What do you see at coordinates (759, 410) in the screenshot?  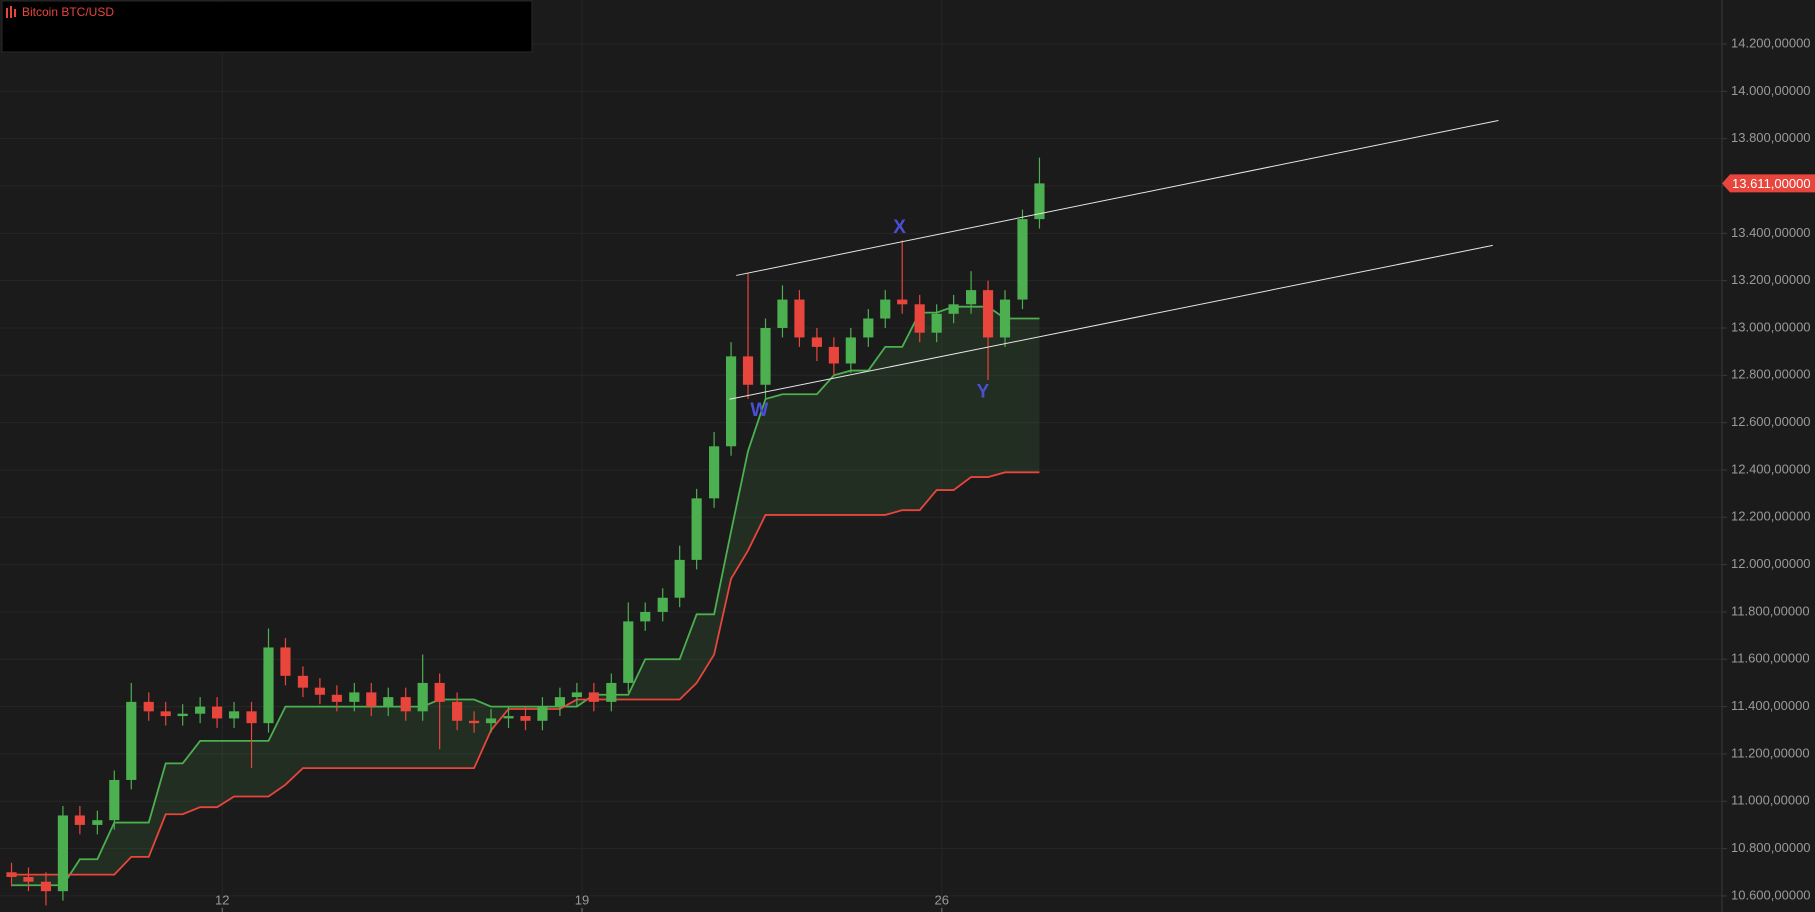 I see `wave-label: W` at bounding box center [759, 410].